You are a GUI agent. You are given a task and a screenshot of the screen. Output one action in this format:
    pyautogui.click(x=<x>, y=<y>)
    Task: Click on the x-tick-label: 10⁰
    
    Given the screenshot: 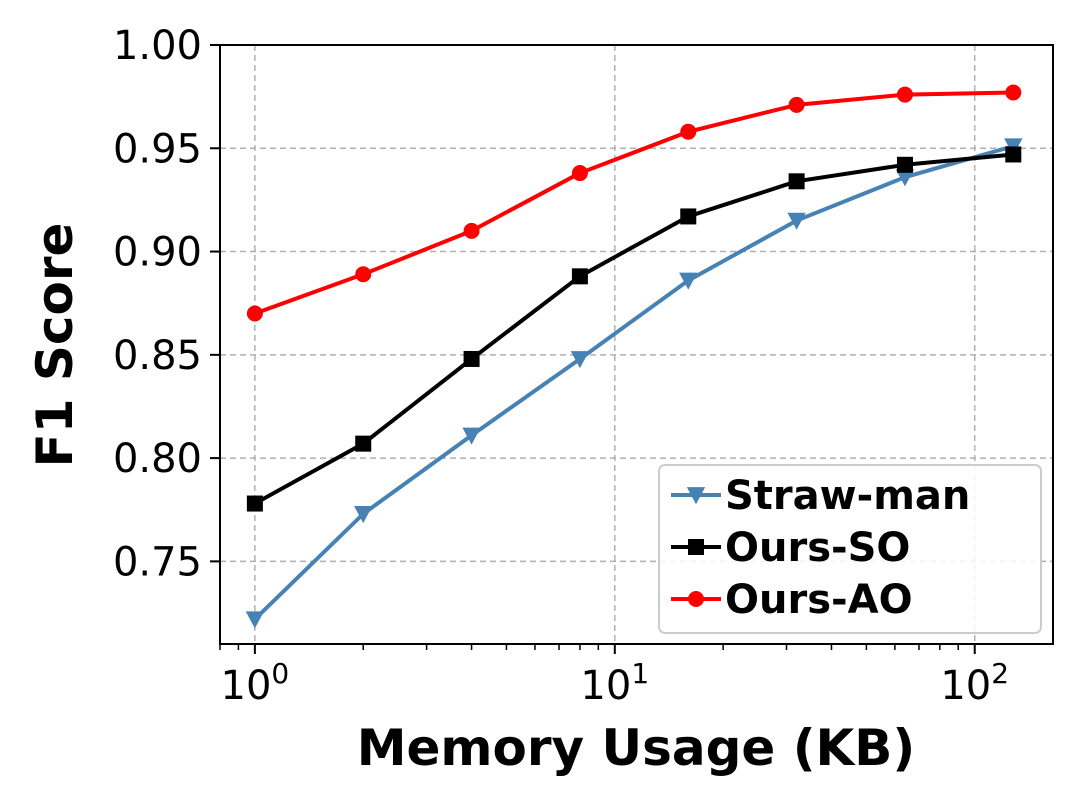 What is the action you would take?
    pyautogui.click(x=255, y=683)
    